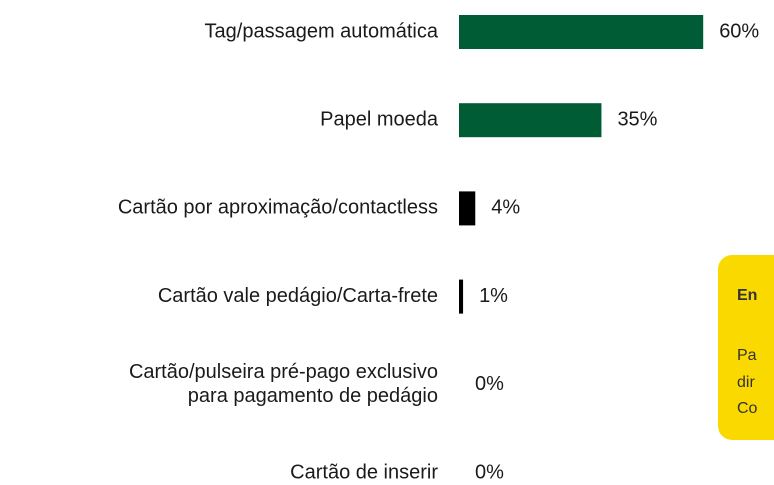 Image resolution: width=774 pixels, height=485 pixels. What do you see at coordinates (747, 355) in the screenshot?
I see `callout-line: Pa` at bounding box center [747, 355].